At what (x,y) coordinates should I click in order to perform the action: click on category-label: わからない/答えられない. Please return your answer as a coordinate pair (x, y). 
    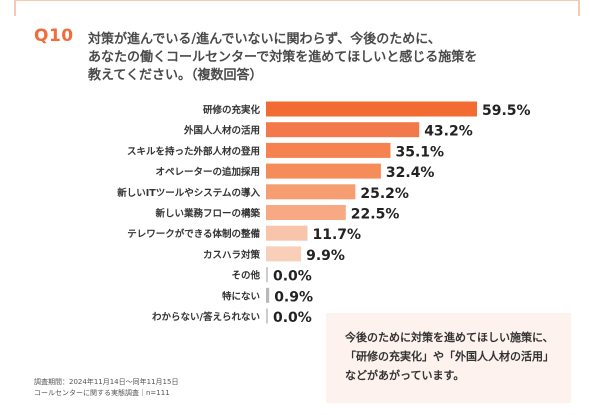
    Looking at the image, I should click on (206, 317).